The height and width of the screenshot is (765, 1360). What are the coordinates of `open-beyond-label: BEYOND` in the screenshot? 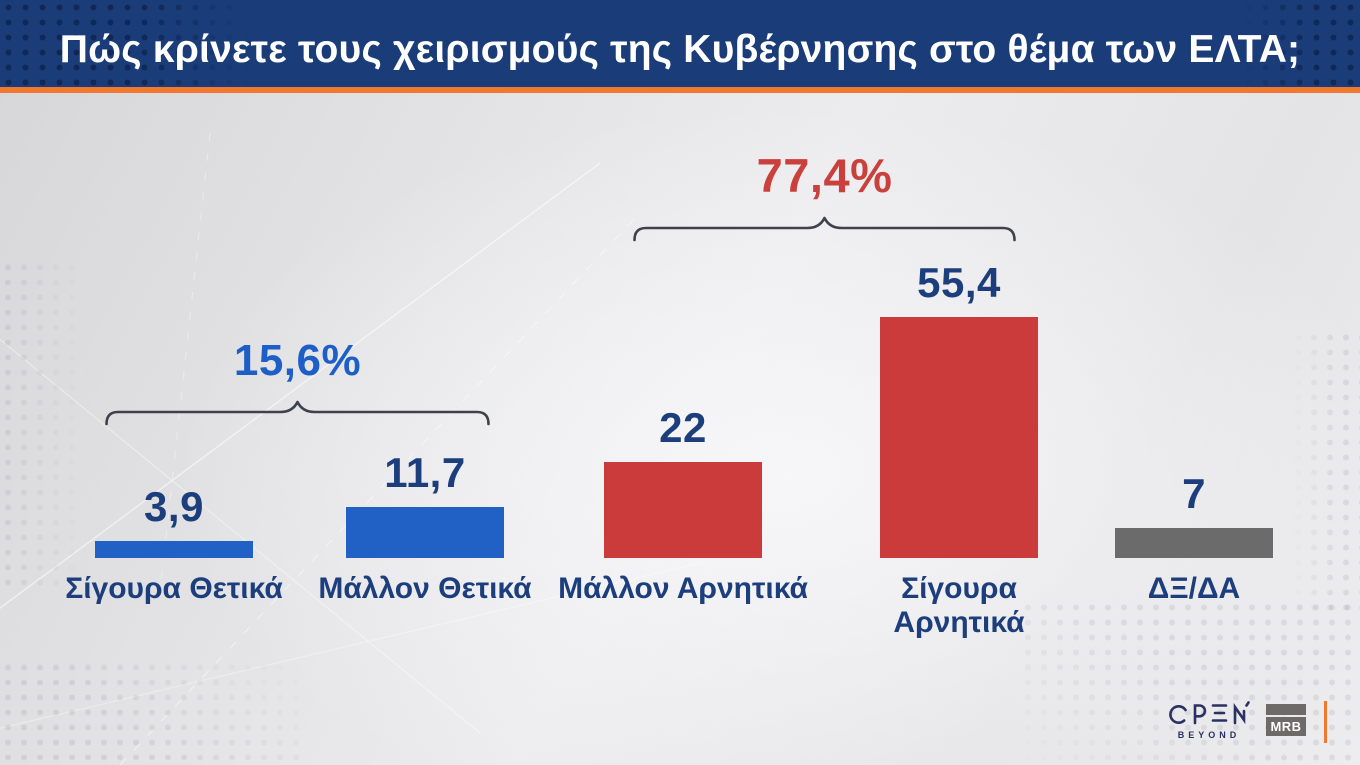 It's located at (1209, 735).